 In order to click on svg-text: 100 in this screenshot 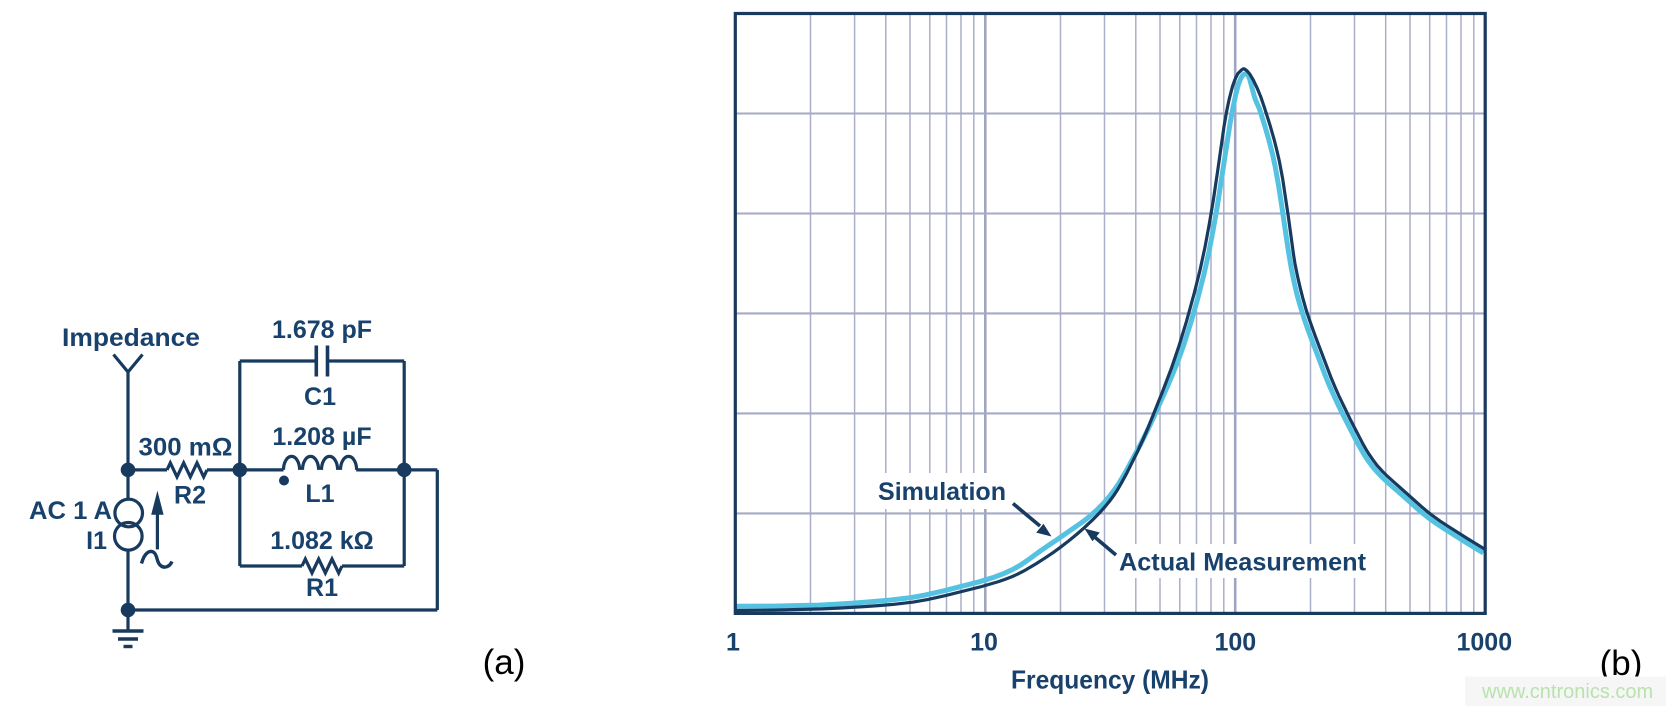, I will do `click(1235, 643)`.